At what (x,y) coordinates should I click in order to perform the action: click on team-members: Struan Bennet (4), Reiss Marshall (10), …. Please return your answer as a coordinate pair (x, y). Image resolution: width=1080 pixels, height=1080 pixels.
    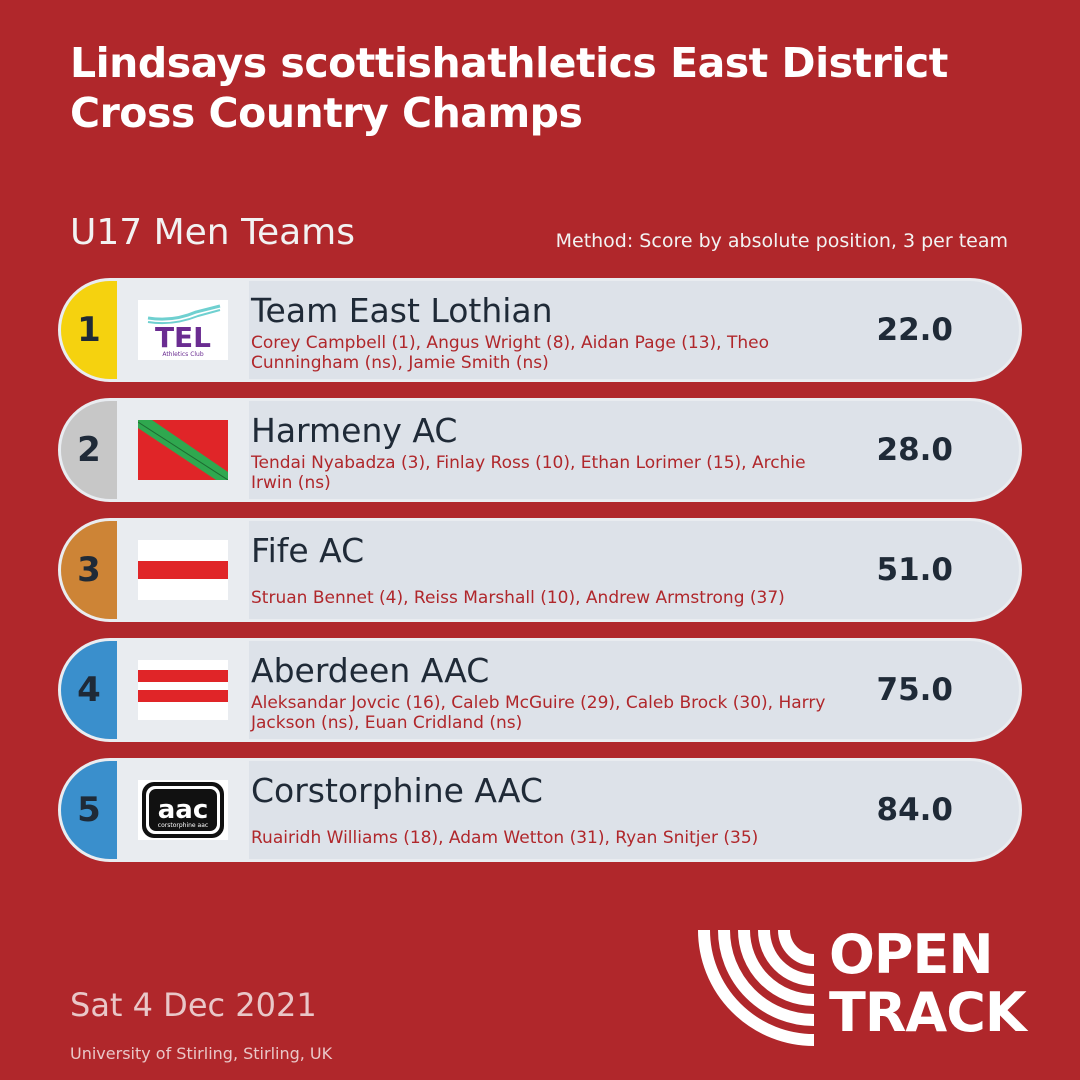
    Looking at the image, I should click on (518, 598).